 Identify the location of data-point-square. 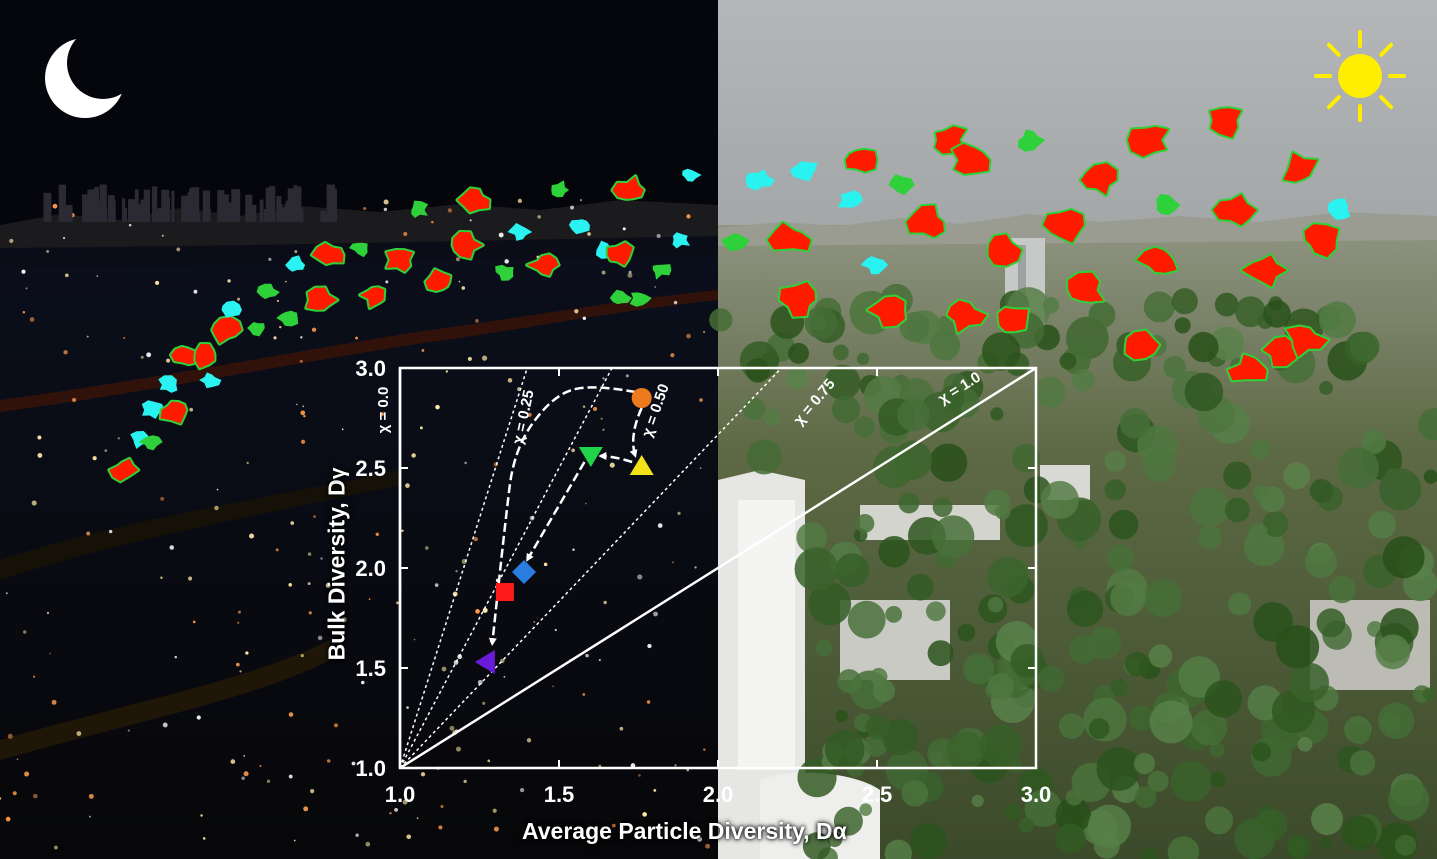
(504, 592).